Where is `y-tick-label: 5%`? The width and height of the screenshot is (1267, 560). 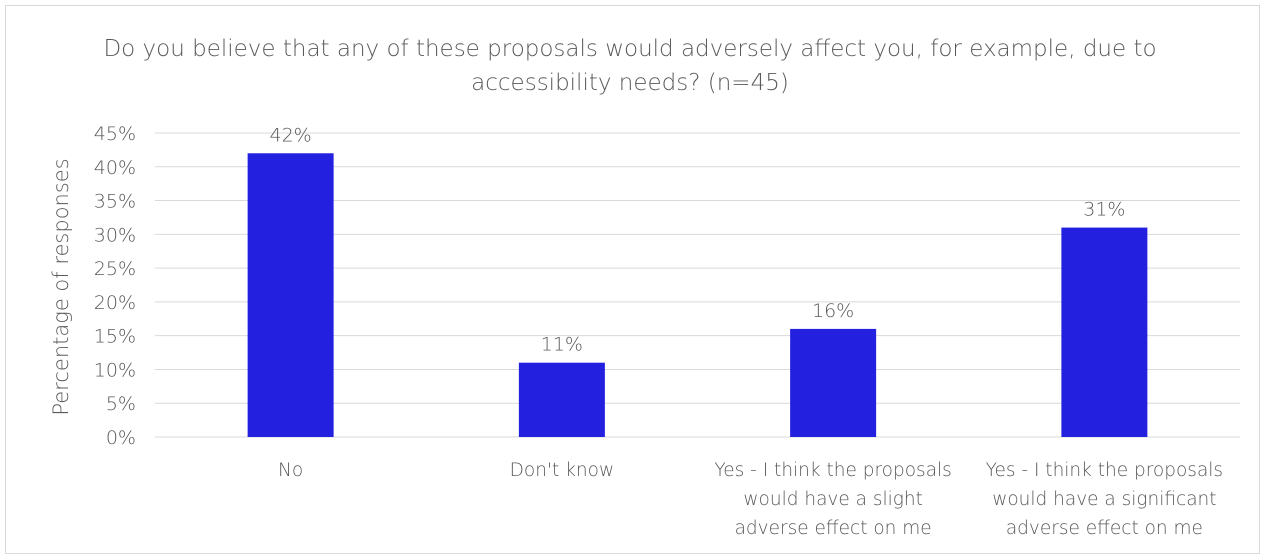
y-tick-label: 5% is located at coordinates (121, 404).